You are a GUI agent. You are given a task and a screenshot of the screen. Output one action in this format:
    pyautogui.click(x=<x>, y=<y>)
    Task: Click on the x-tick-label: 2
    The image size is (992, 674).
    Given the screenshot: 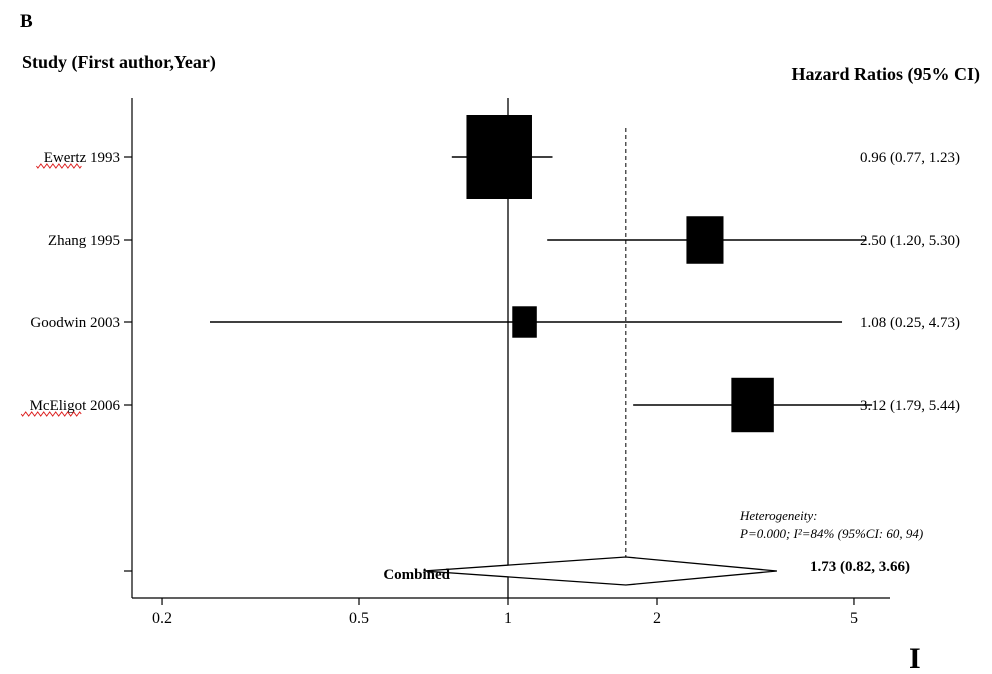 What is the action you would take?
    pyautogui.click(x=657, y=618)
    